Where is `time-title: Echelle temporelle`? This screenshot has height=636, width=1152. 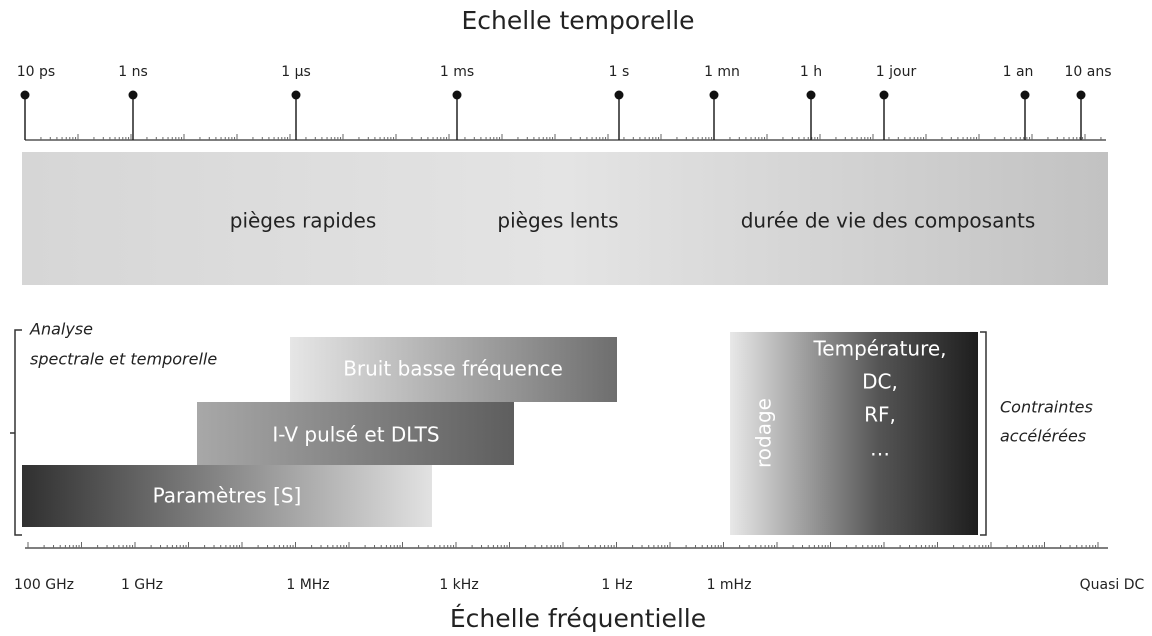 time-title: Echelle temporelle is located at coordinates (577, 20).